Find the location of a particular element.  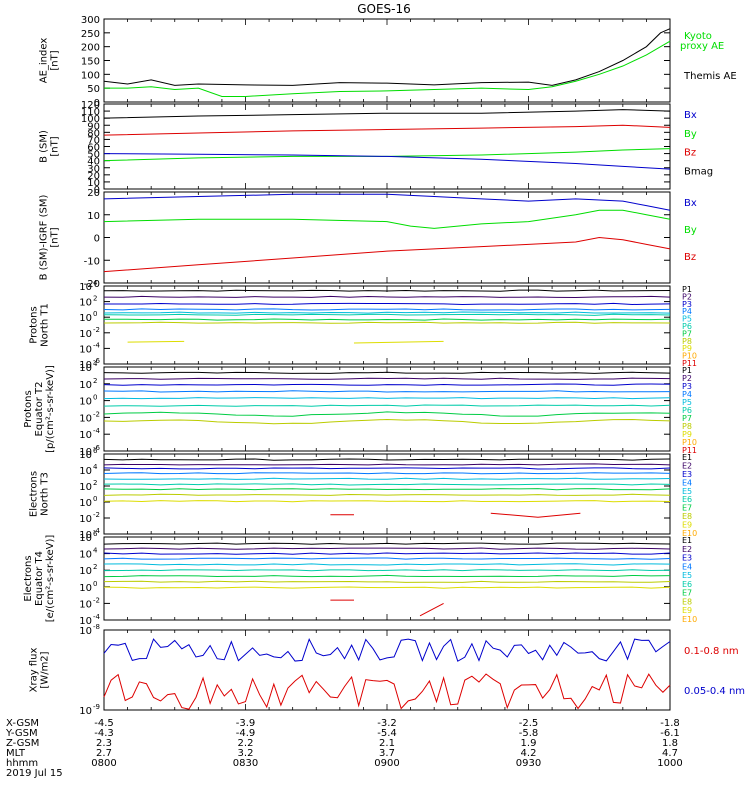

ephem-value: 0900 is located at coordinates (386, 763).